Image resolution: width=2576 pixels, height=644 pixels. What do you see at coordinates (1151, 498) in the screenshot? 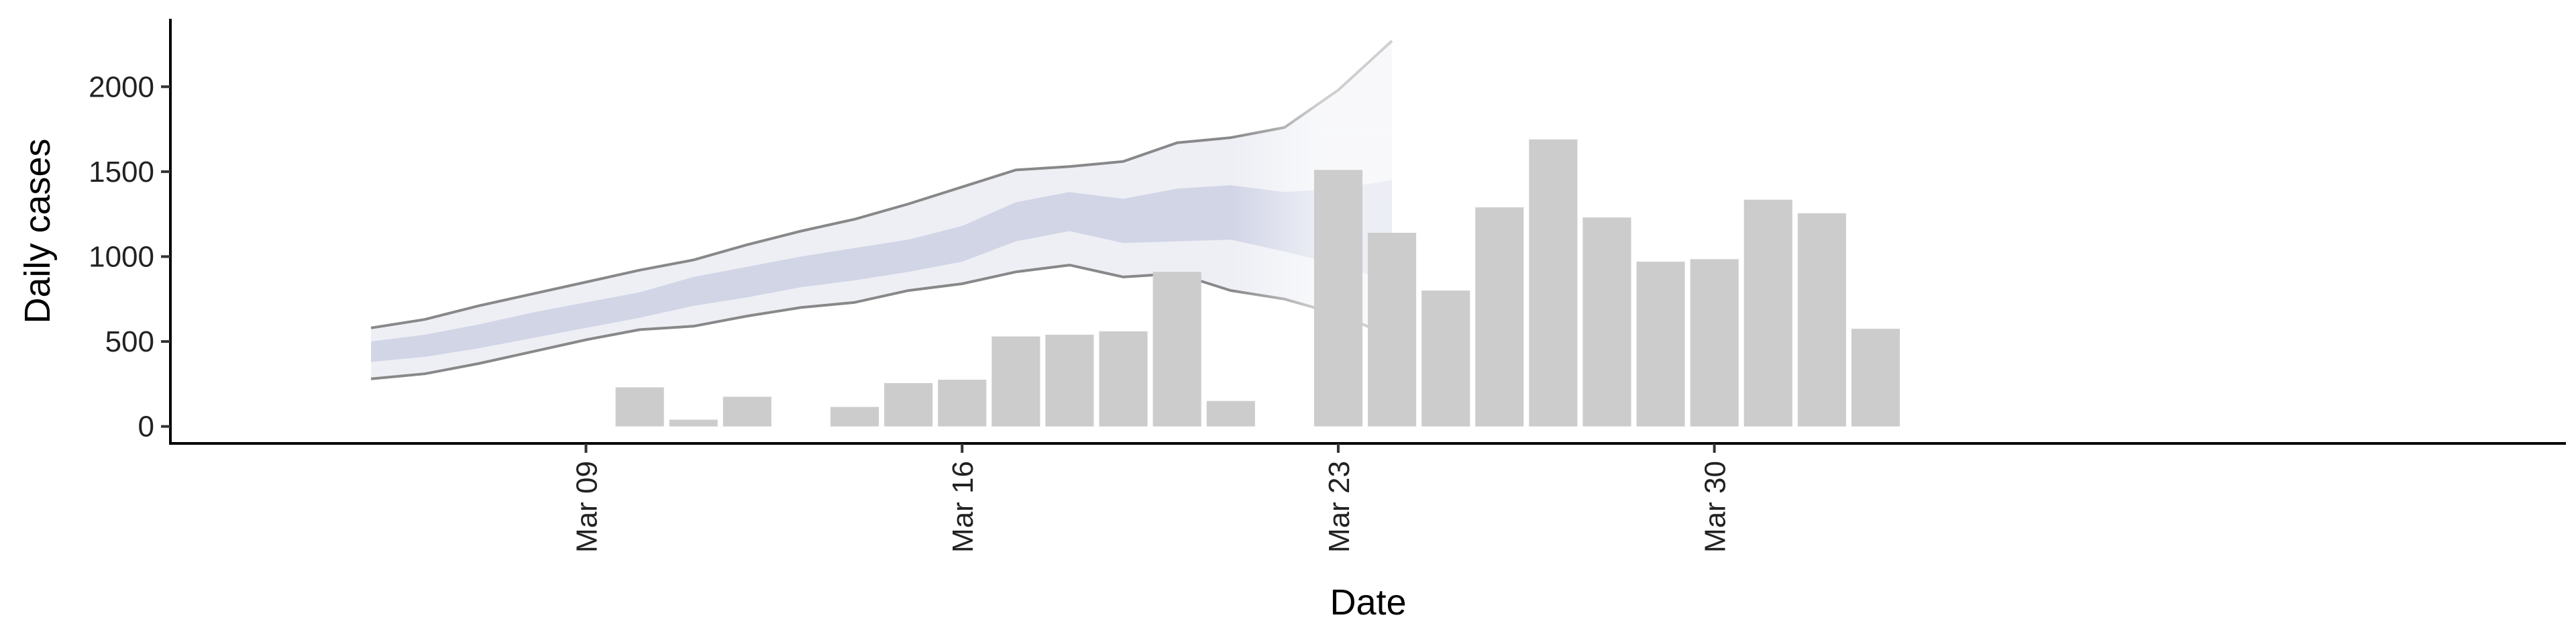
I see `x-axis-ticks: Mar 09 Mar 16 Mar 23 Mar 30` at bounding box center [1151, 498].